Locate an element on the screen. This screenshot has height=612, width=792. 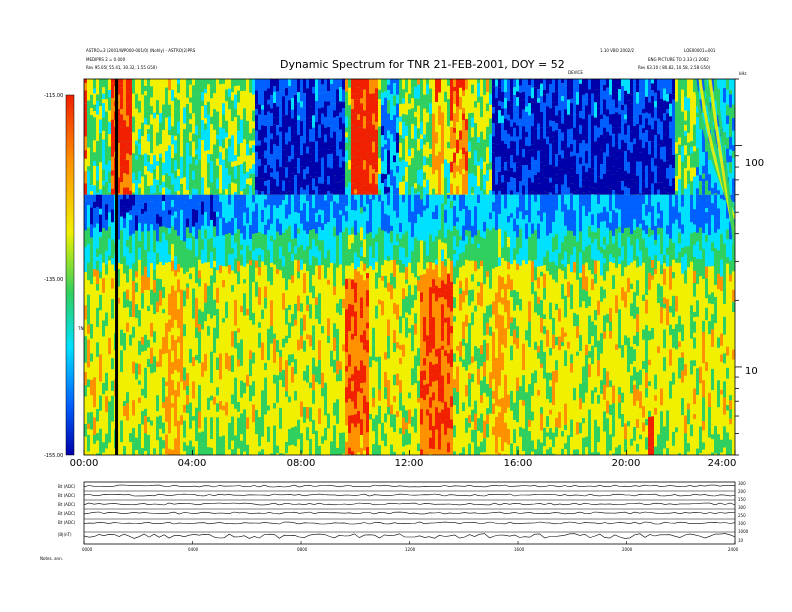
header-right-line1a: 1.10 VBO 2002/2 is located at coordinates (617, 50).